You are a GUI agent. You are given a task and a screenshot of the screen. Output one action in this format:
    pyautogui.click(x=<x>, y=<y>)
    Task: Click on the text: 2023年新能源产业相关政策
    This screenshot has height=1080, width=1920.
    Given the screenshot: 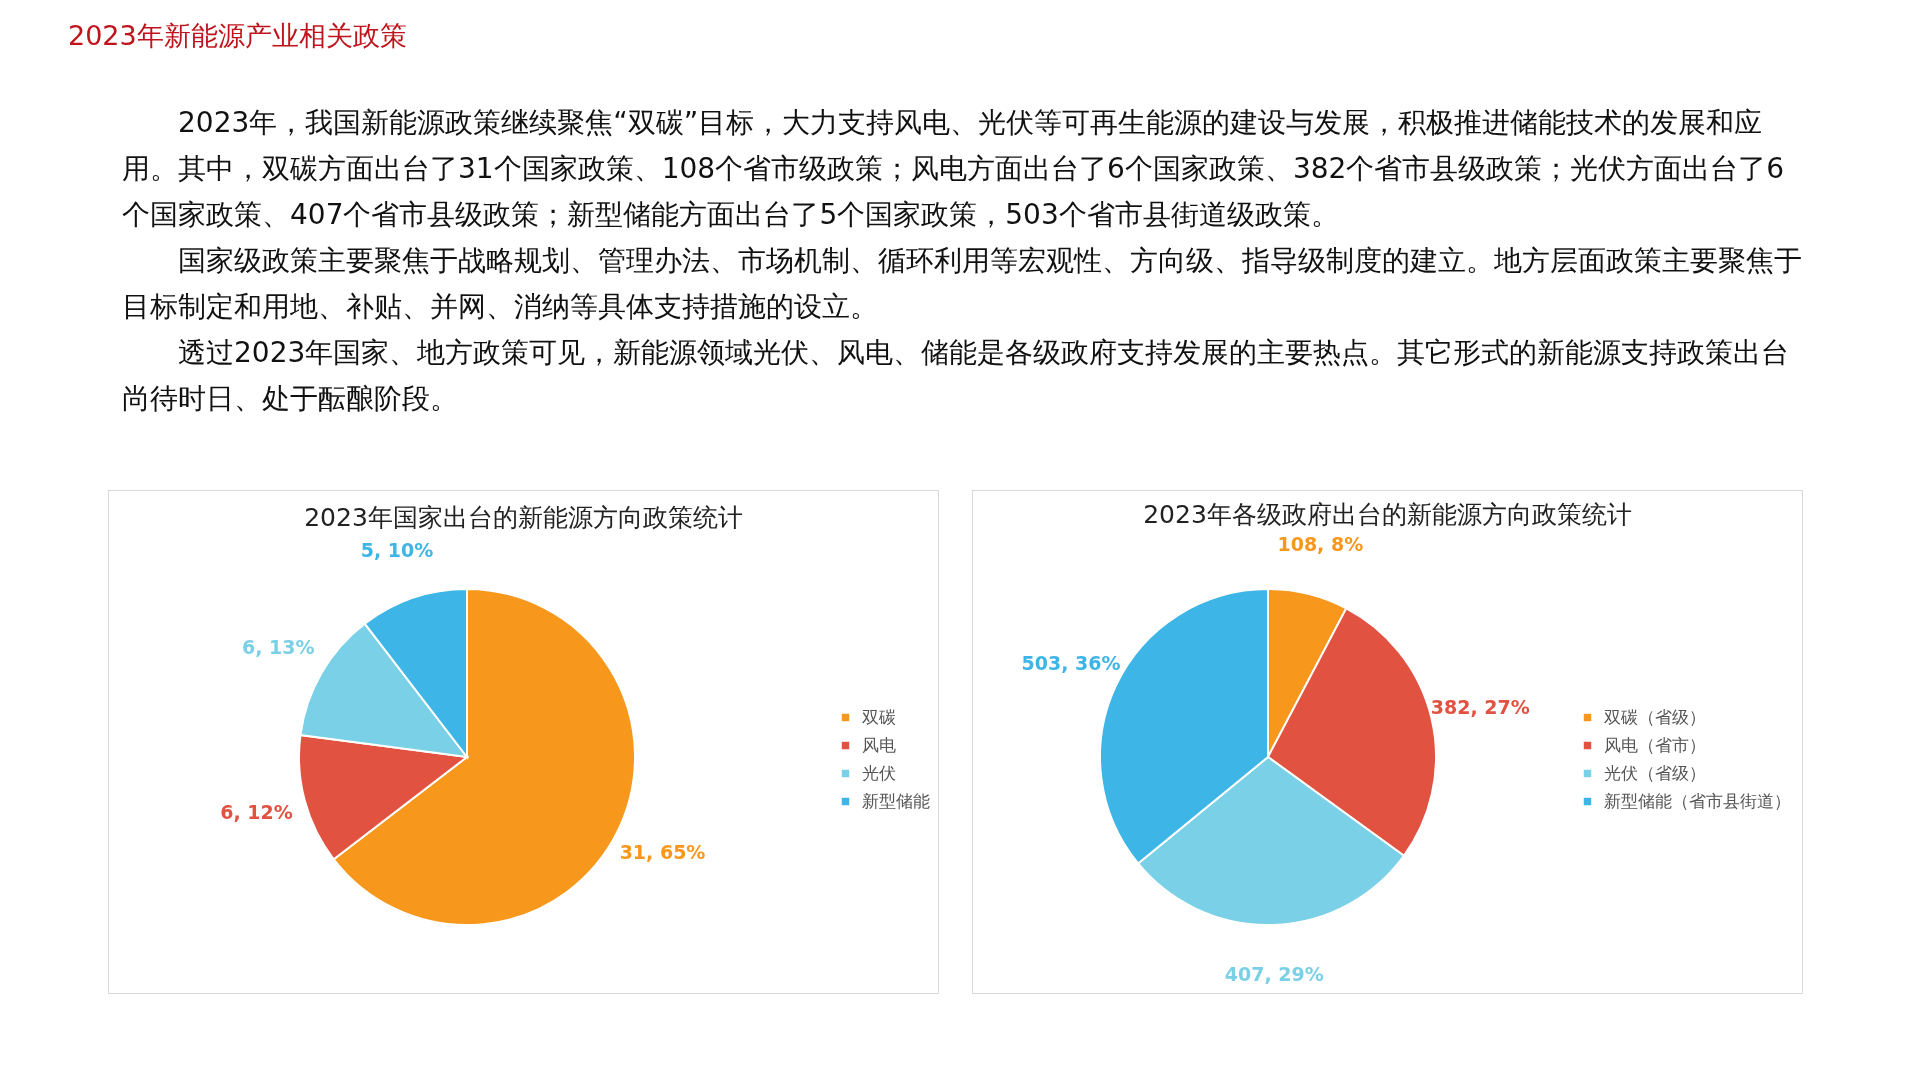 What is the action you would take?
    pyautogui.click(x=237, y=36)
    